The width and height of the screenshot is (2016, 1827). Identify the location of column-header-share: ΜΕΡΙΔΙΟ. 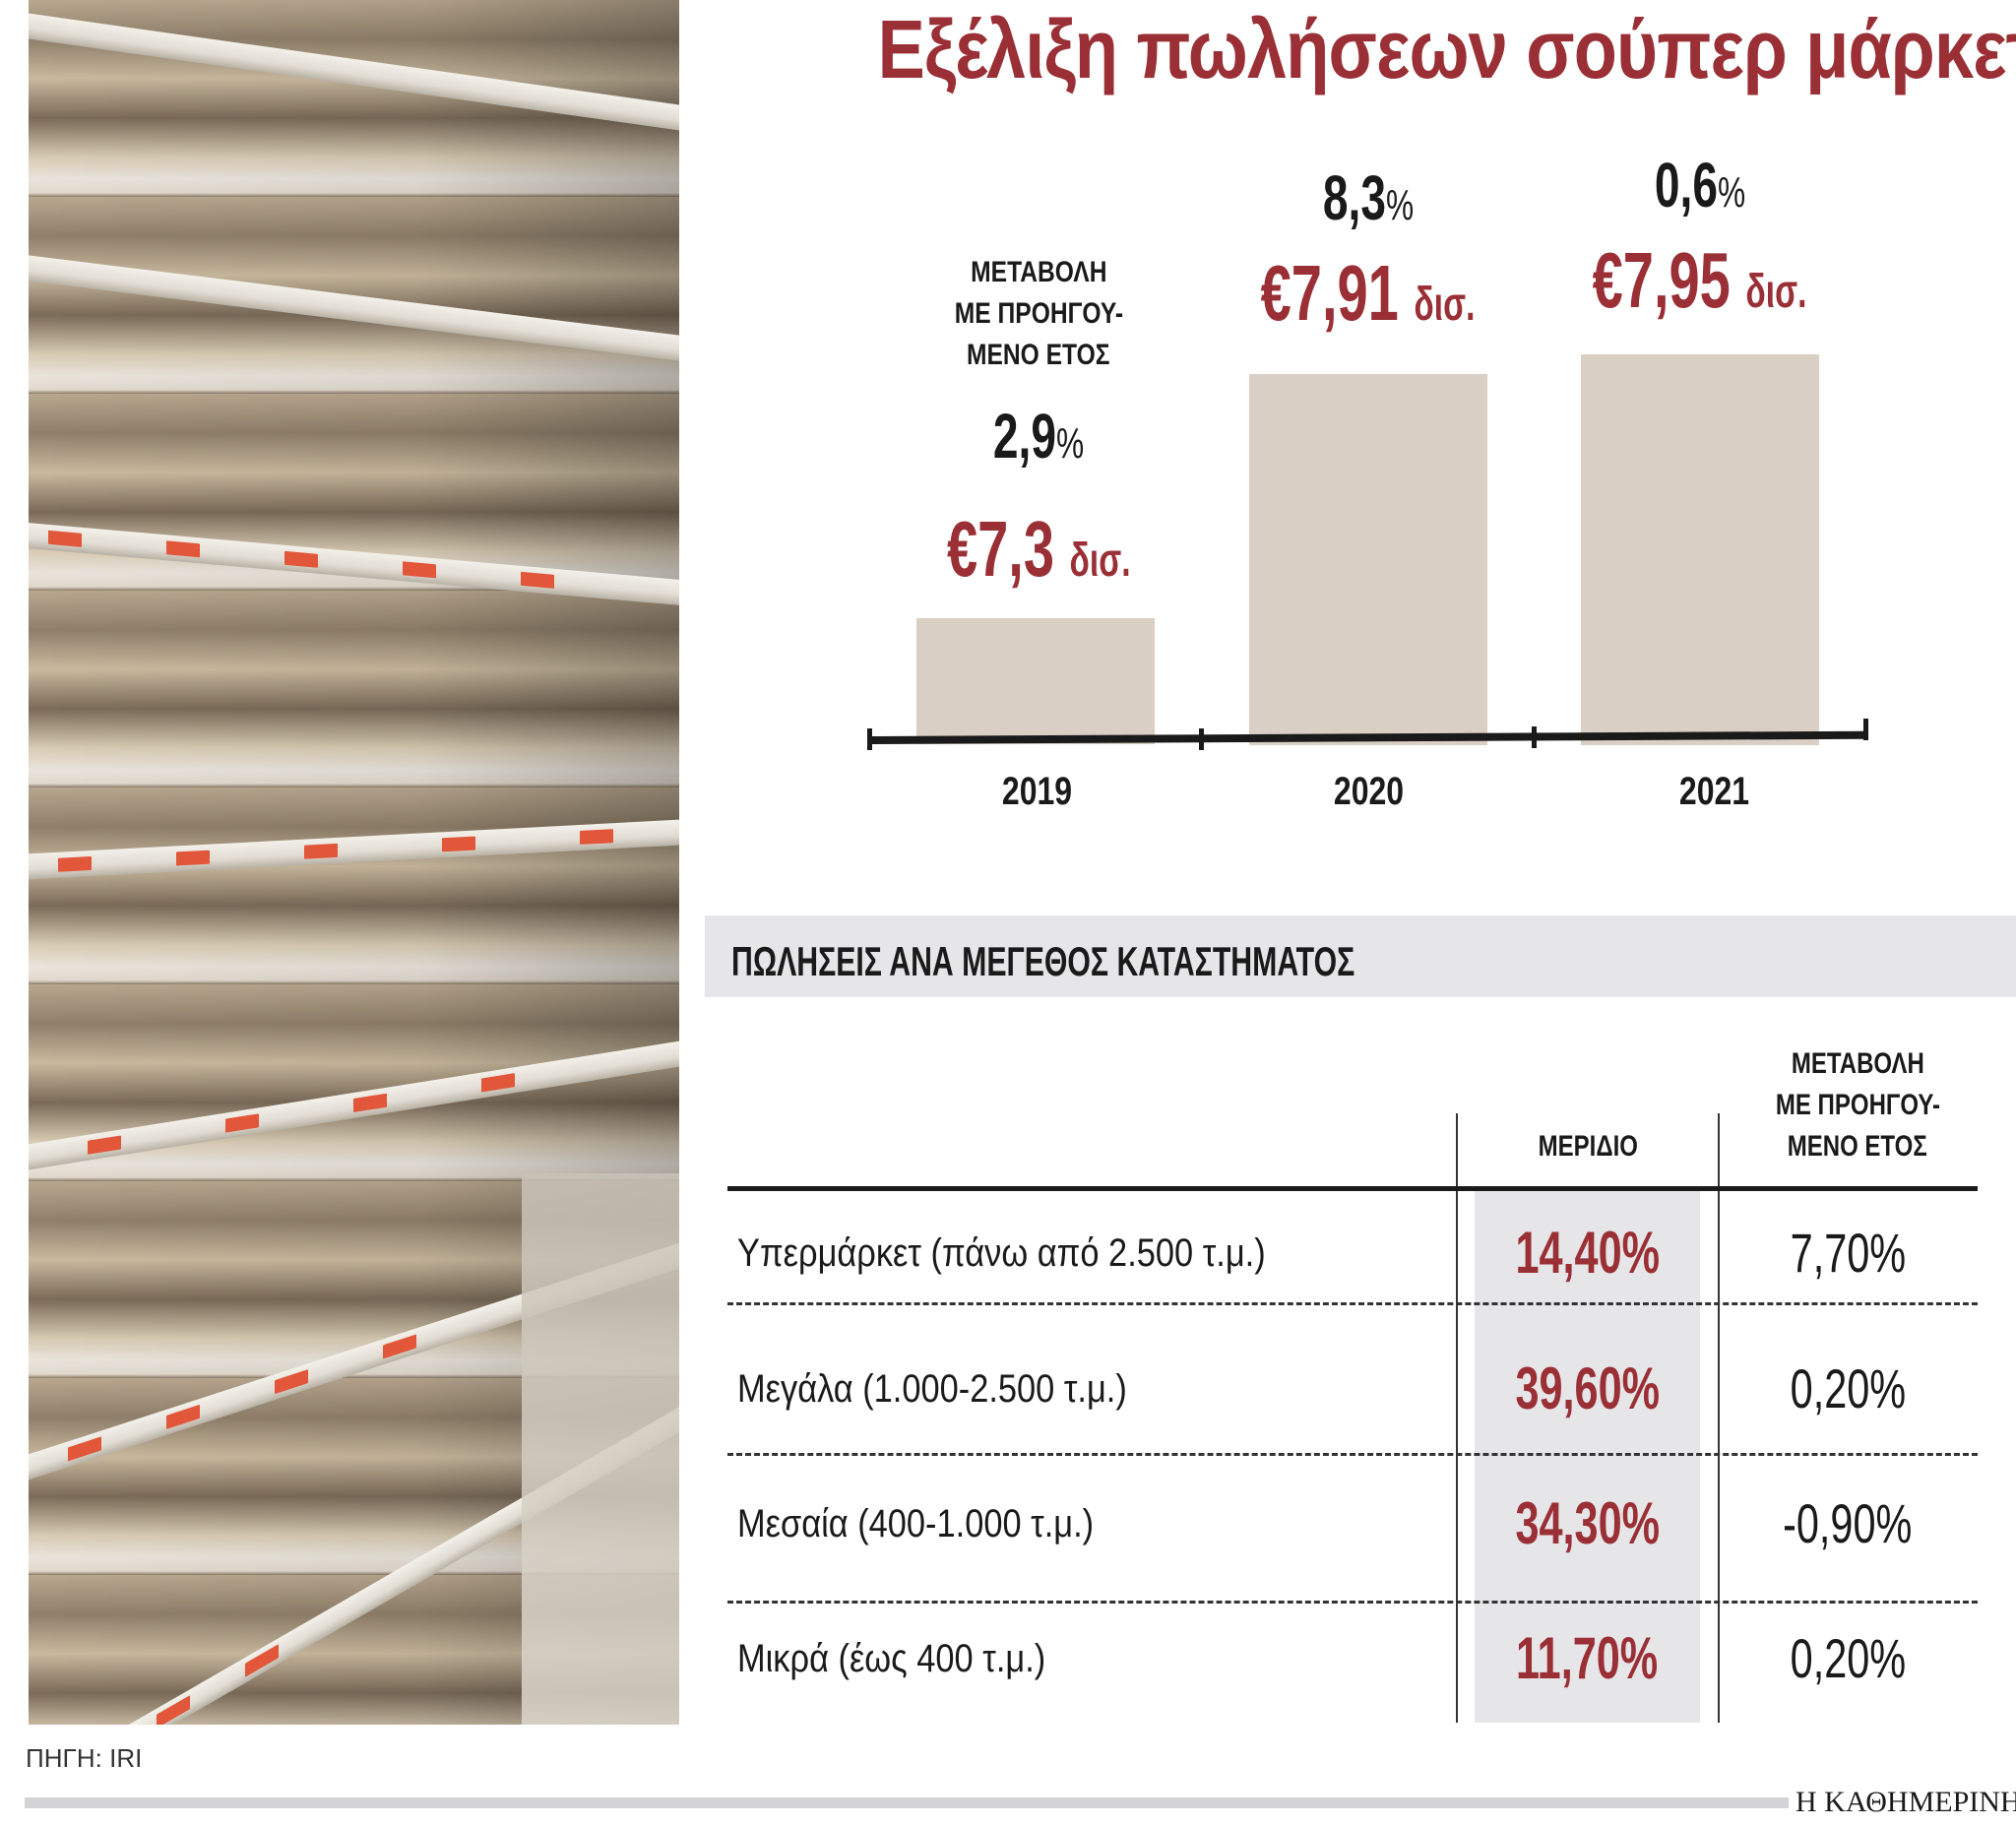
(1588, 1146).